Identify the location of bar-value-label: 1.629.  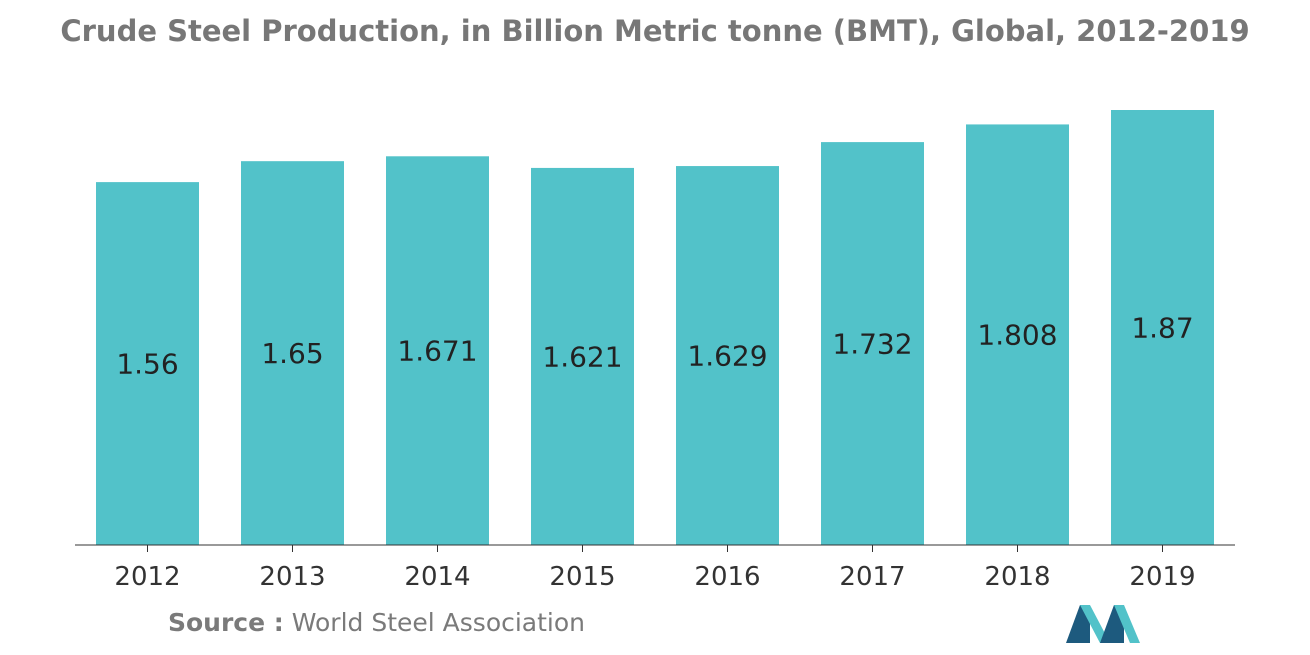
(727, 356).